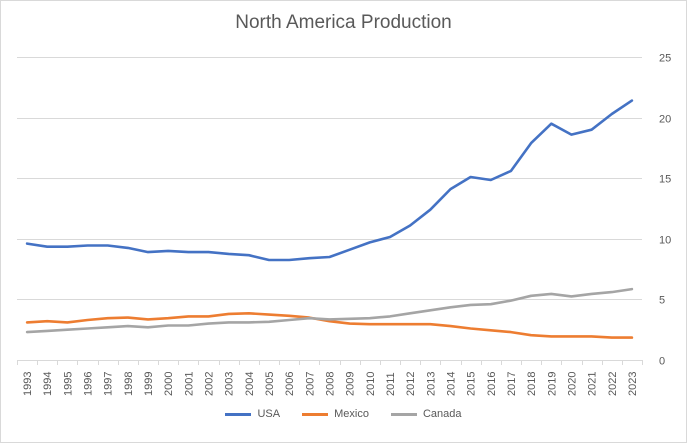  I want to click on x-tick-label: 2020, so click(572, 384).